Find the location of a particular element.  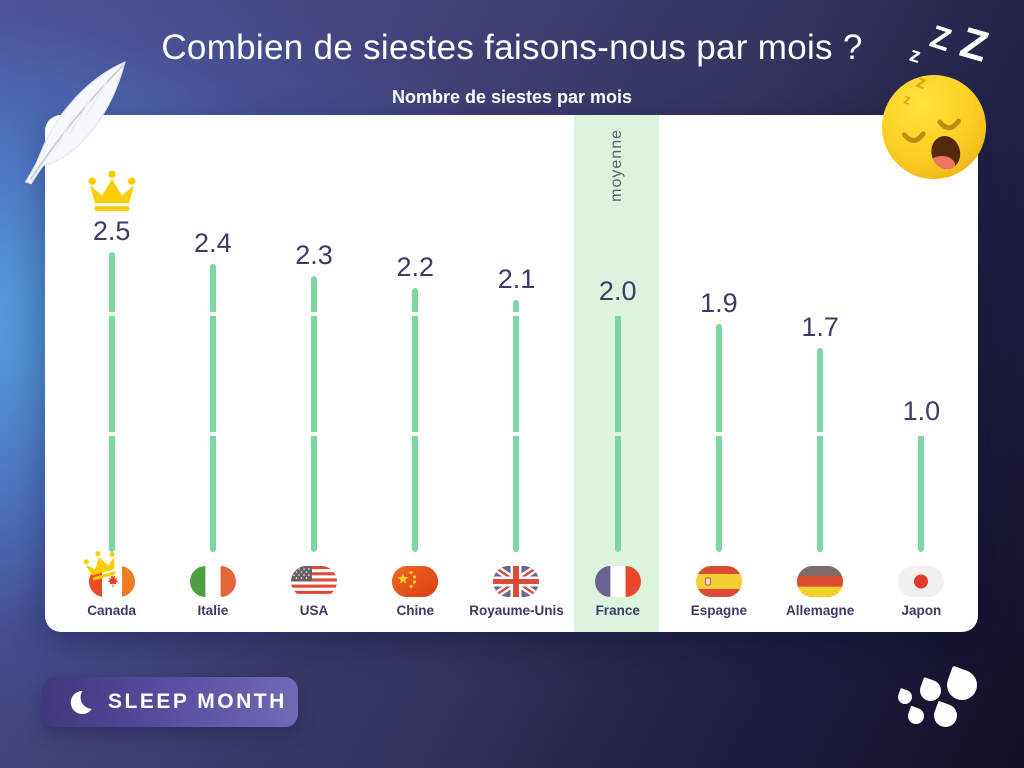

bar-chine is located at coordinates (415, 419).